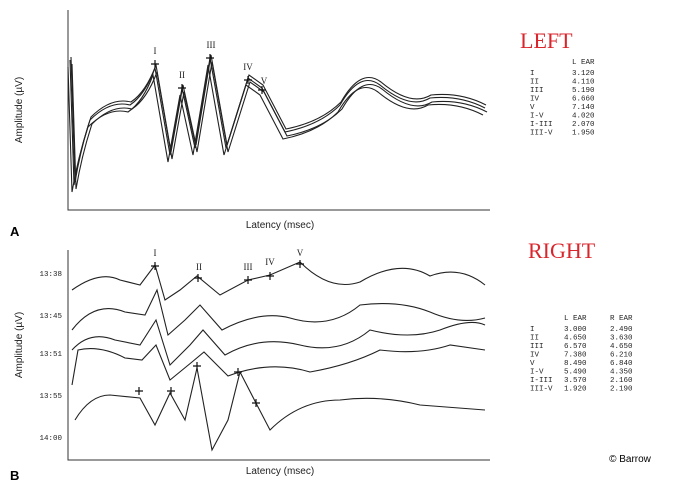  Describe the element at coordinates (15, 231) in the screenshot. I see `panel-label: A` at that location.